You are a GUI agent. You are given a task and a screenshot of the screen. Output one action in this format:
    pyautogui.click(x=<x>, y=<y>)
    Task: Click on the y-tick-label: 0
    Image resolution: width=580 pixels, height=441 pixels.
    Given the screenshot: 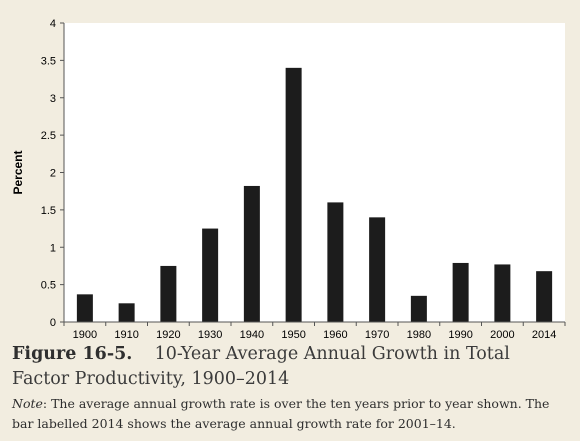 What is the action you would take?
    pyautogui.click(x=53, y=323)
    